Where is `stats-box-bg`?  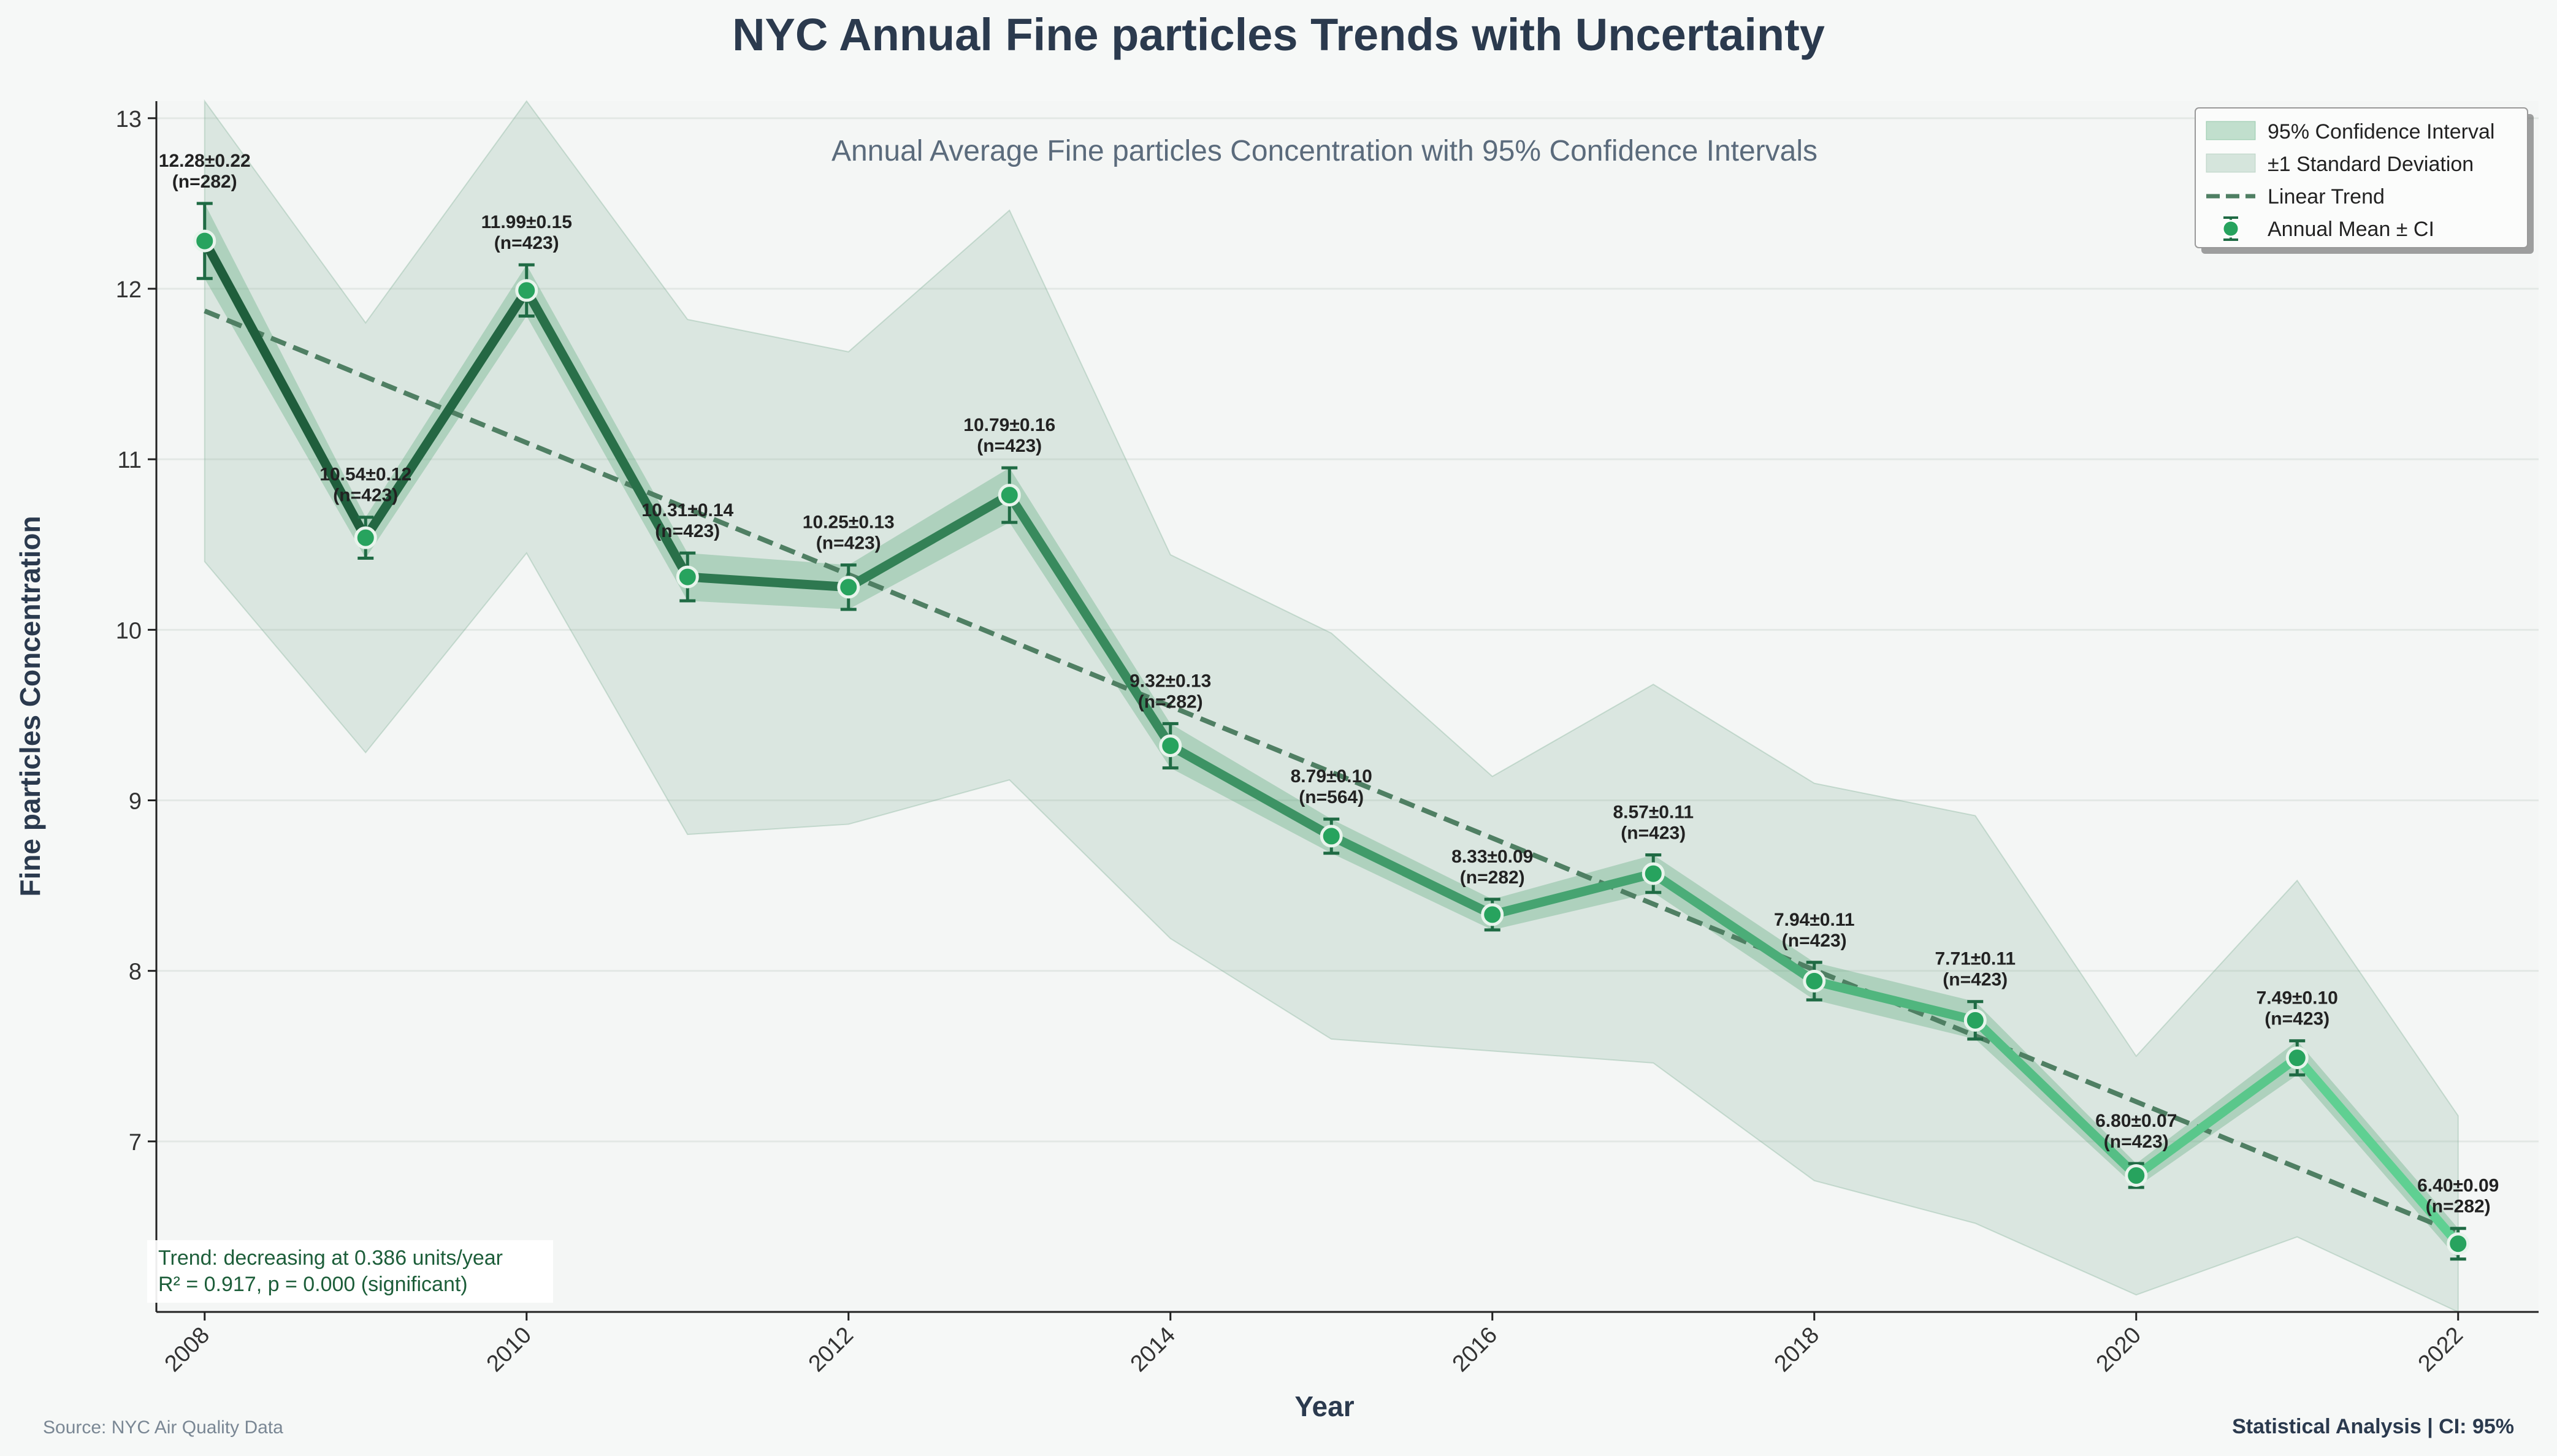
stats-box-bg is located at coordinates (350, 1271).